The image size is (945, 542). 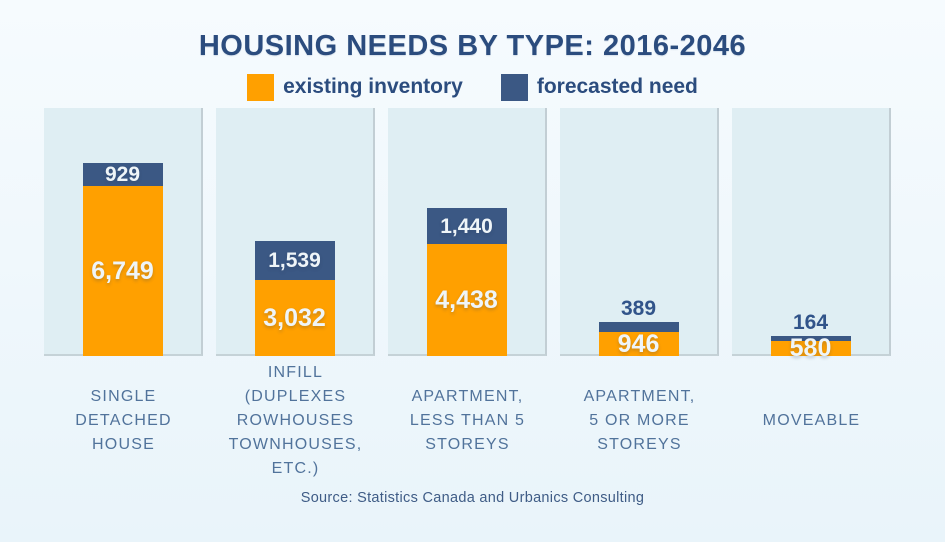 I want to click on category-label: SINGLE DETACHED HOUSE, so click(x=123, y=420).